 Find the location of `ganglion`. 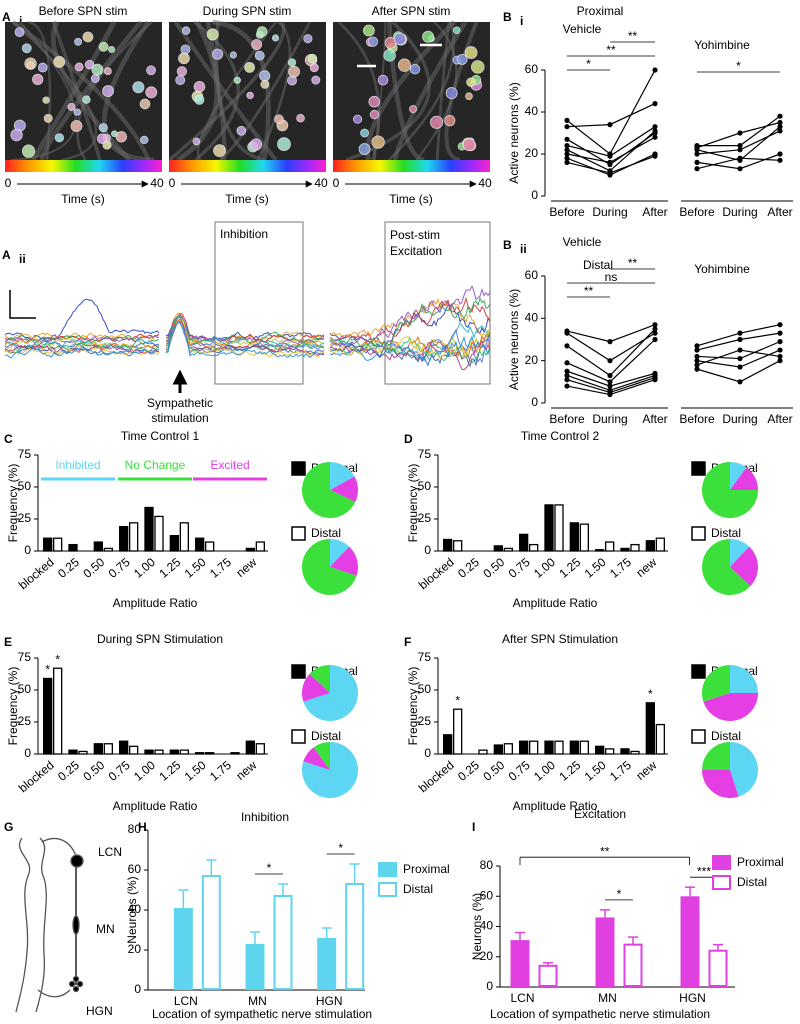

ganglion is located at coordinates (77, 861).